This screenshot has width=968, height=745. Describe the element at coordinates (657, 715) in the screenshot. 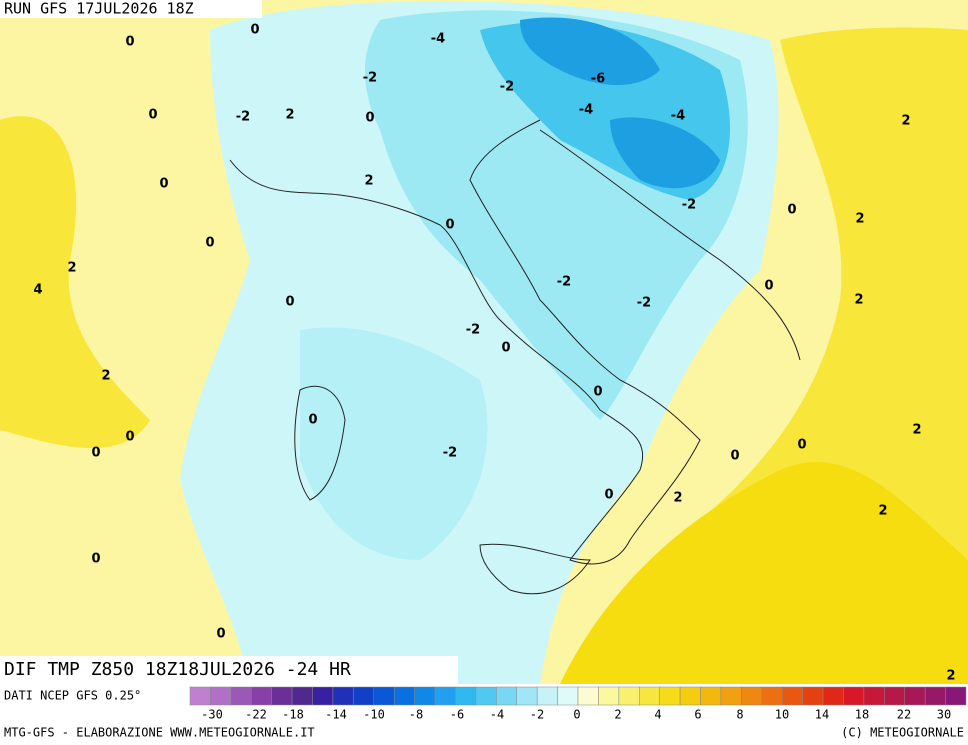

I see `colorbar-label: 4` at that location.